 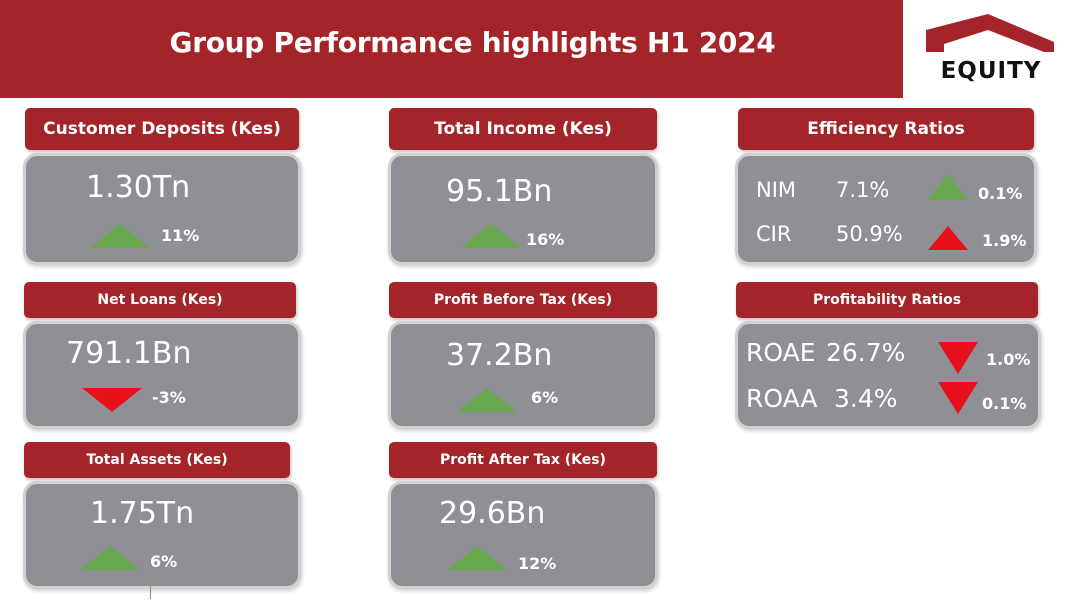 What do you see at coordinates (866, 352) in the screenshot?
I see `roae-value: 26.7%` at bounding box center [866, 352].